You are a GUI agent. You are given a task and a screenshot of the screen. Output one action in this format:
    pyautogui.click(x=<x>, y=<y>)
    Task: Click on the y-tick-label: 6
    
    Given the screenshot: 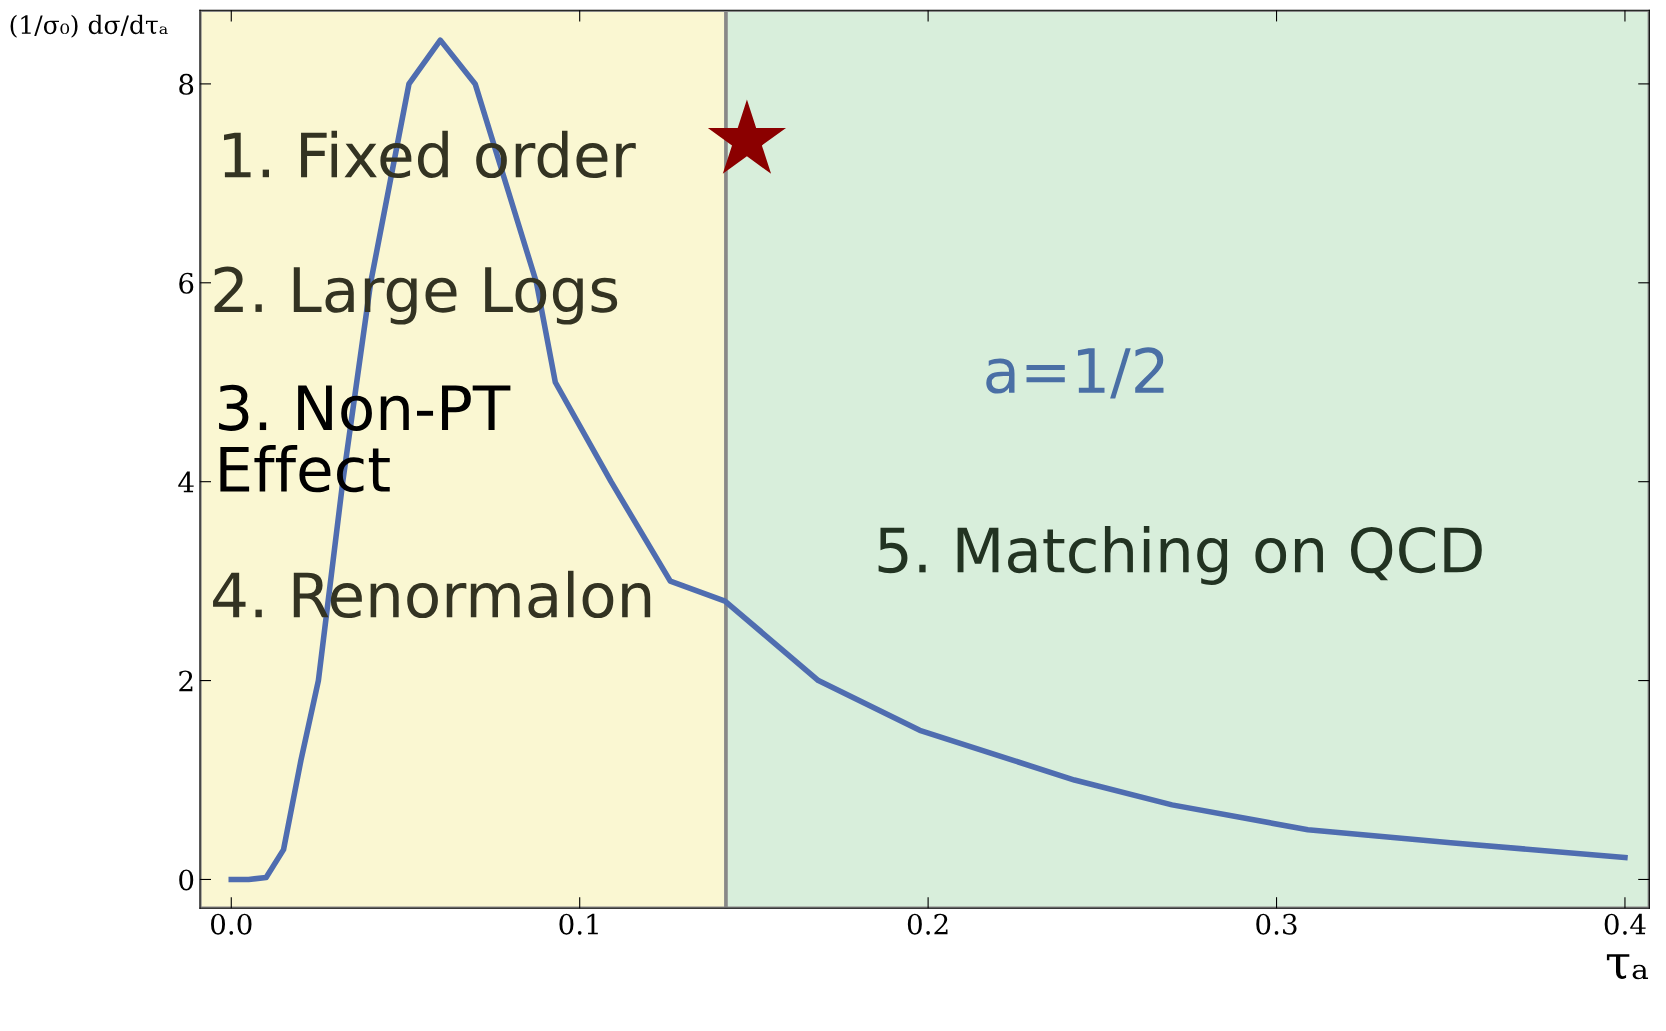 What is the action you would take?
    pyautogui.click(x=186, y=283)
    